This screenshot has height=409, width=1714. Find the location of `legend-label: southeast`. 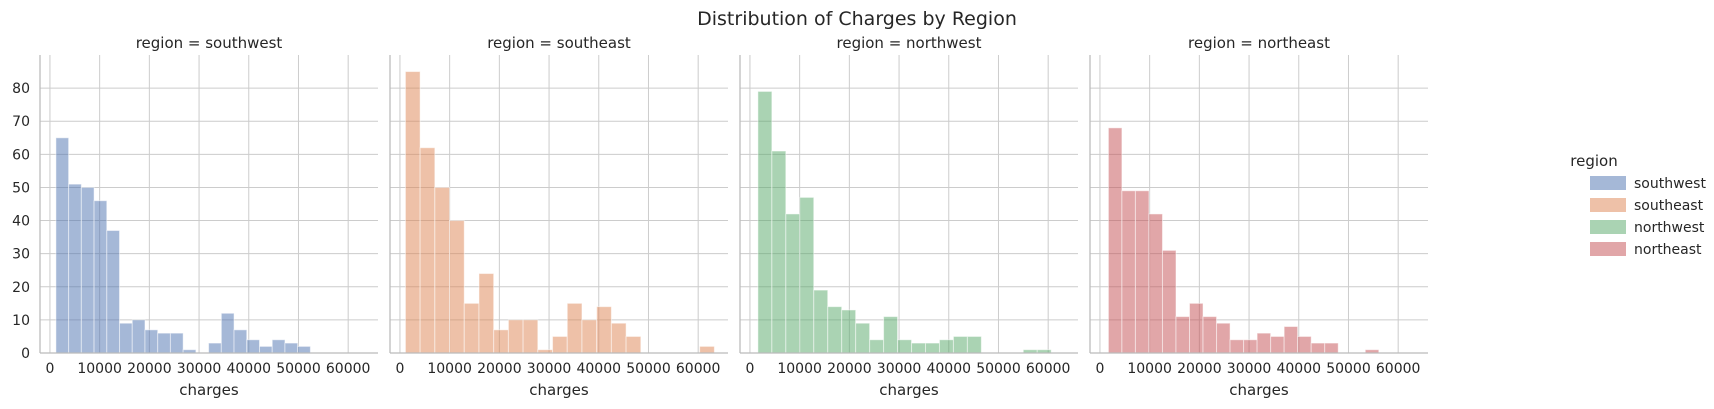

legend-label: southeast is located at coordinates (1669, 206).